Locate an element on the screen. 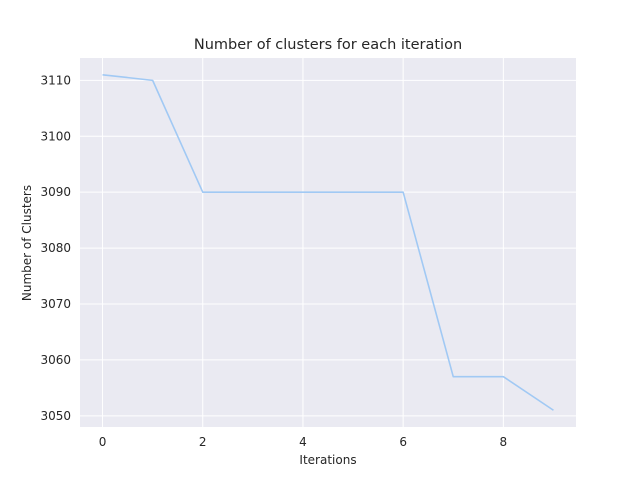 The width and height of the screenshot is (640, 480). chart-title: Number of clusters for each iteration is located at coordinates (328, 45).